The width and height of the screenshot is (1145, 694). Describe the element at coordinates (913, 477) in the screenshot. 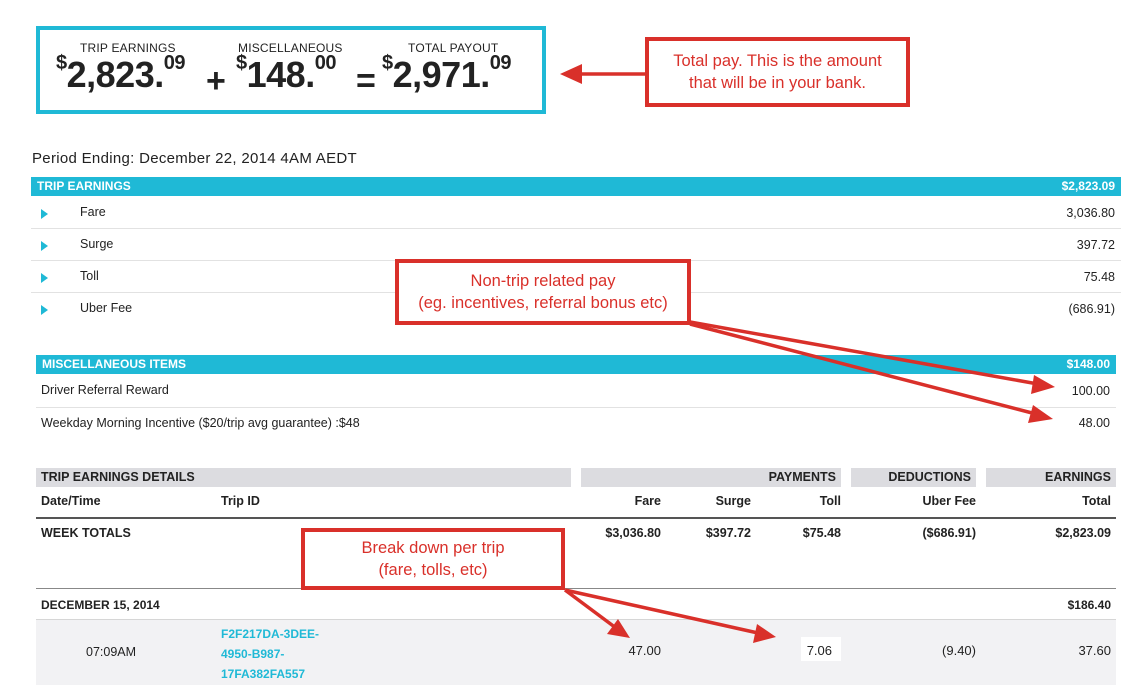

I see `deductions-header: DEDUCTIONS` at that location.